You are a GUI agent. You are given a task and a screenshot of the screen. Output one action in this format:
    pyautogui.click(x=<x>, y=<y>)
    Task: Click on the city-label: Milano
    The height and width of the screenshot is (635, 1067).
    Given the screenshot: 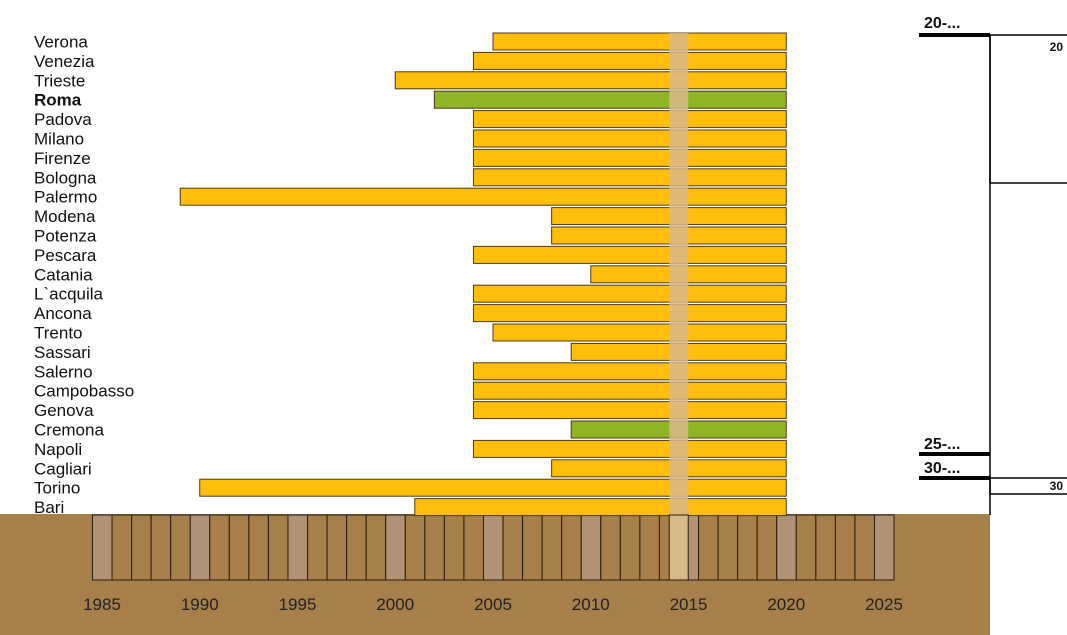 What is the action you would take?
    pyautogui.click(x=59, y=139)
    